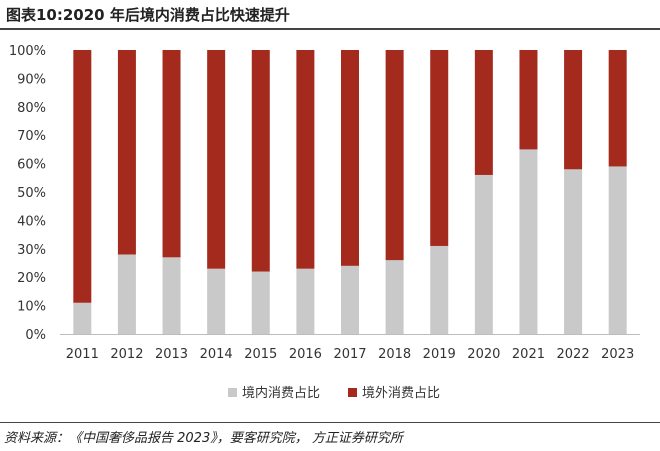 The image size is (660, 451). What do you see at coordinates (573, 110) in the screenshot?
I see `overseas-bar-2022` at bounding box center [573, 110].